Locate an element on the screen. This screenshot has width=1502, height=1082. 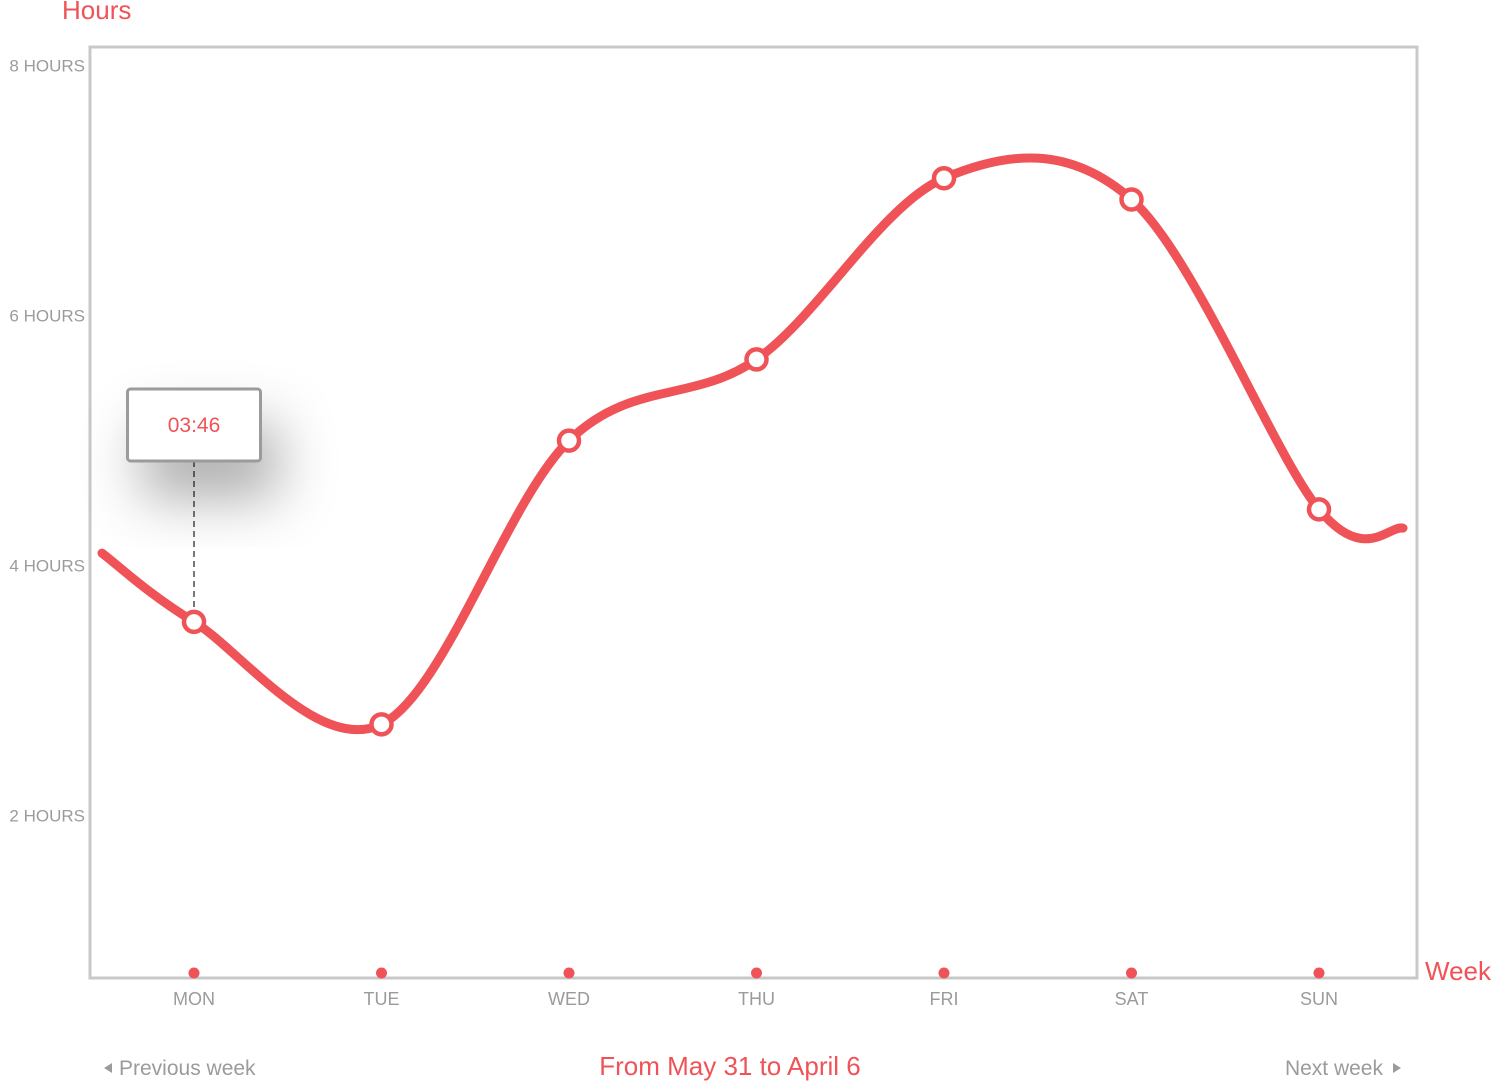
caret-left-icon is located at coordinates (108, 1068).